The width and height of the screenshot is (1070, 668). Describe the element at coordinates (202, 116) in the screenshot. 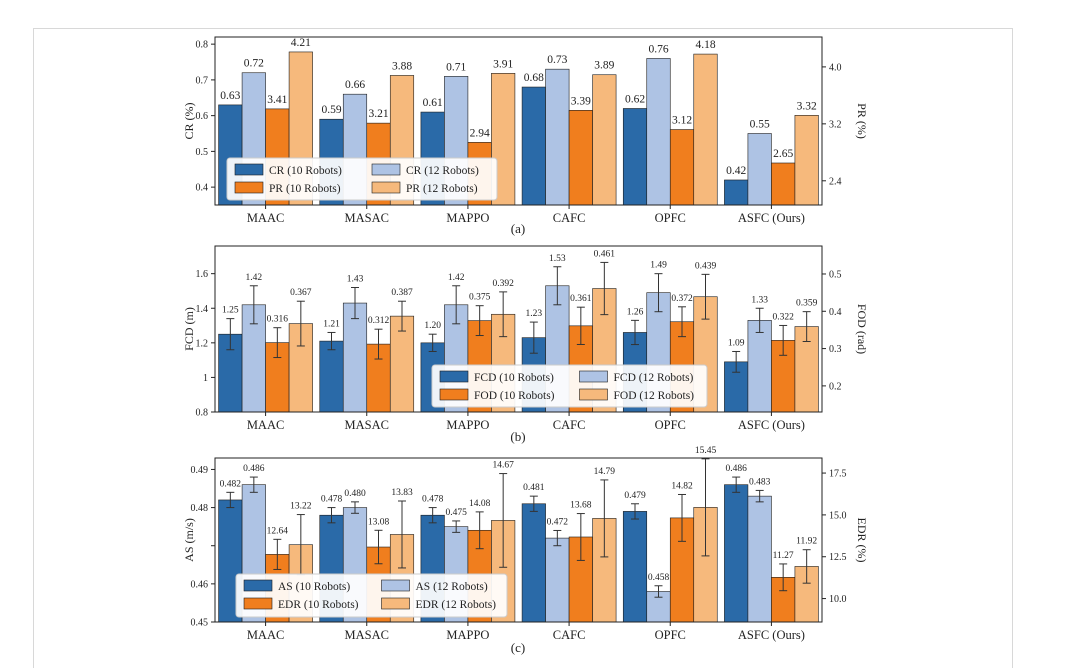

I see `left-tick-label: 0.6` at that location.